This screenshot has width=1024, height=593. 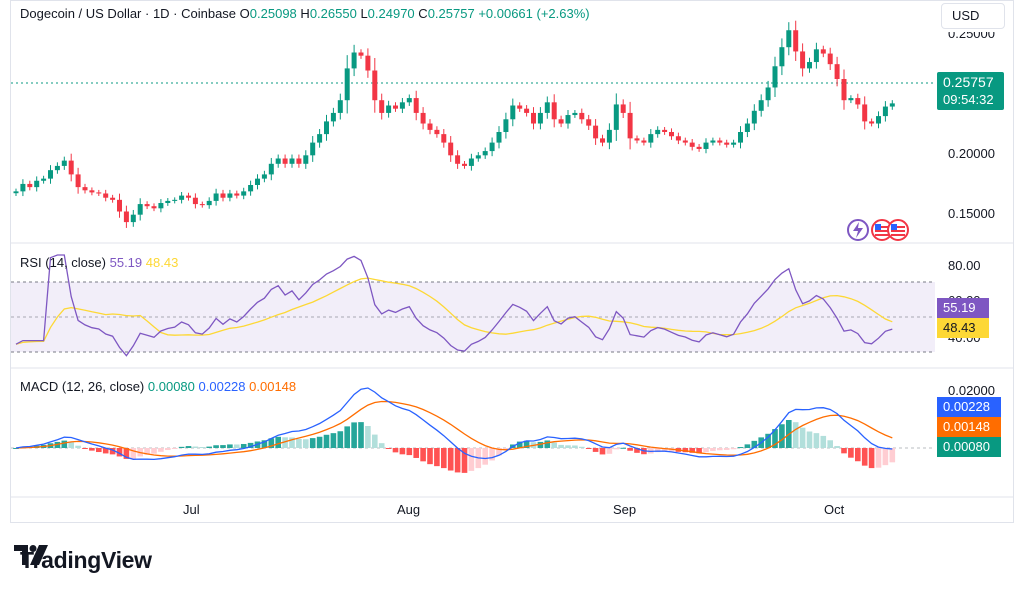 I want to click on x-label-oct: Oct, so click(x=834, y=509).